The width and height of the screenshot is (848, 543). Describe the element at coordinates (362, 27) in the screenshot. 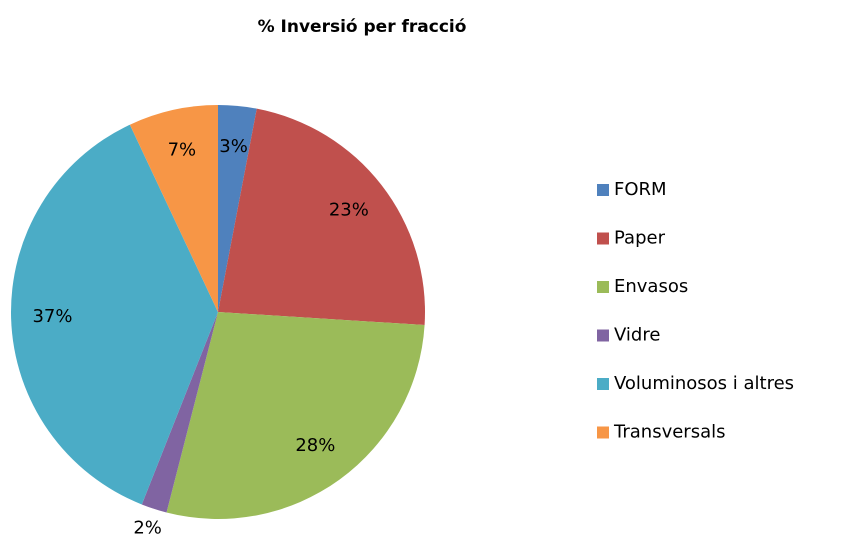

I see `chart-title: % Inversió per fracció` at that location.